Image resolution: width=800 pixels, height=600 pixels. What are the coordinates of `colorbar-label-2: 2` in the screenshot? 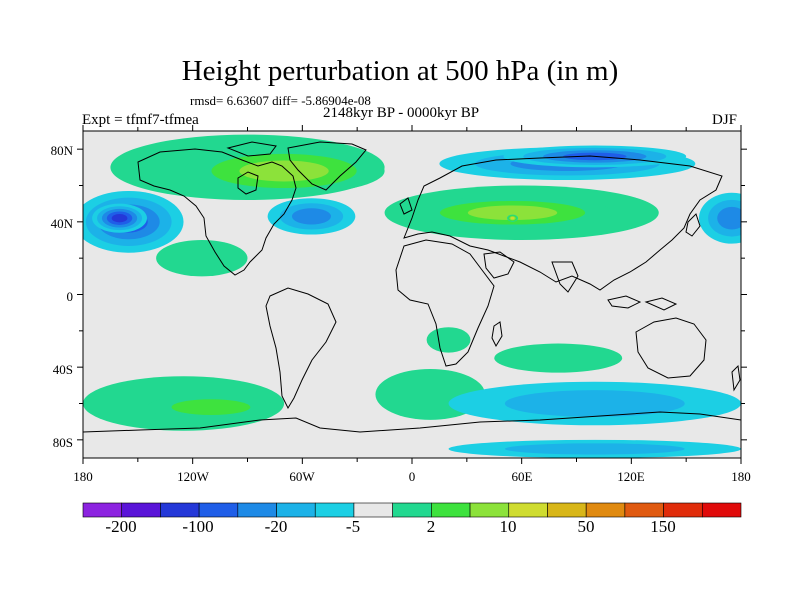 It's located at (431, 526).